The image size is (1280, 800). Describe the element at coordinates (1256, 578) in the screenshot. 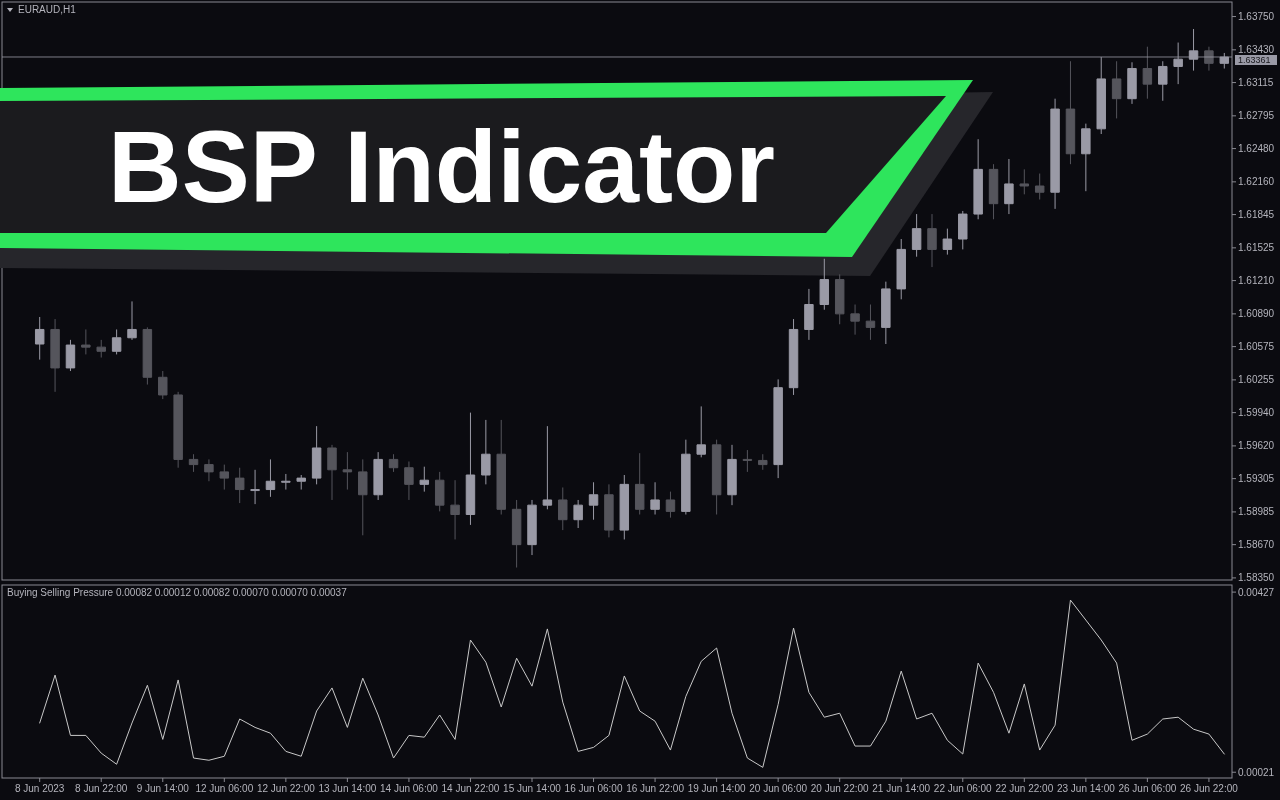

I see `y-tick-label: 1.58350` at that location.